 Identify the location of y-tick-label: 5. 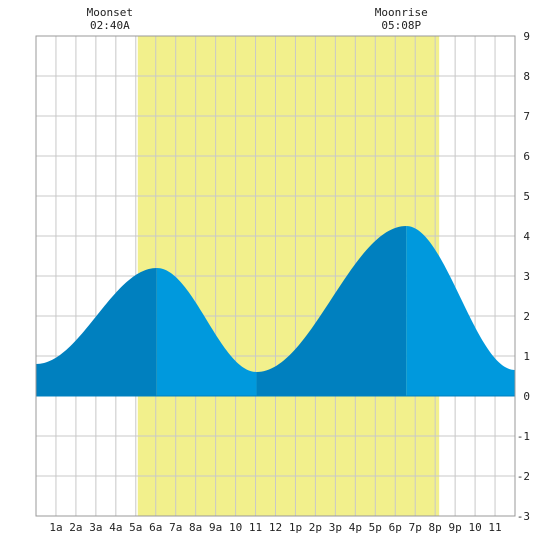
(526, 196).